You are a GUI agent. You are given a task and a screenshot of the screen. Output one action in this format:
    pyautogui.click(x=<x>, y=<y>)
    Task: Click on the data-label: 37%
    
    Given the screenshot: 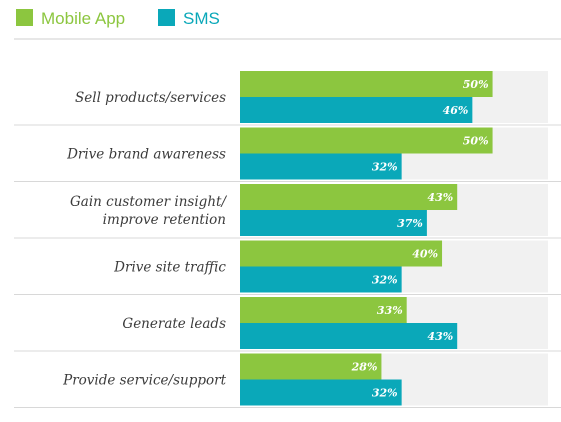 What is the action you would take?
    pyautogui.click(x=410, y=223)
    